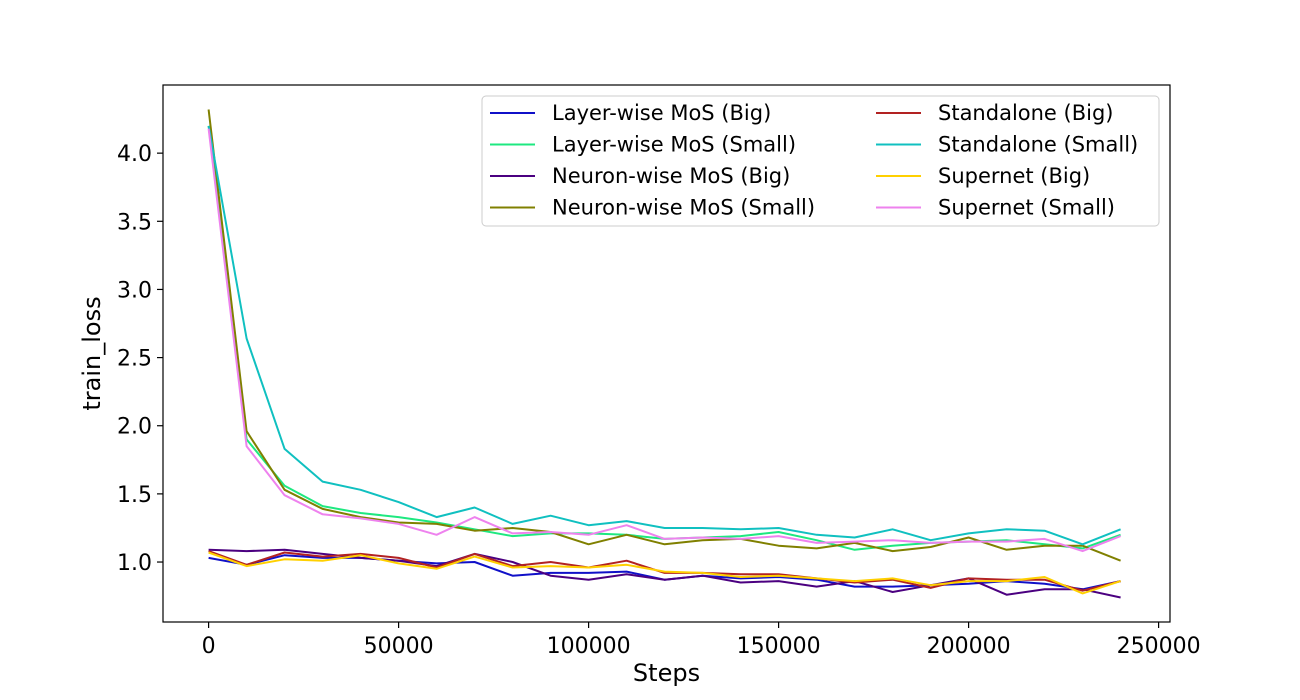  Describe the element at coordinates (1026, 208) in the screenshot. I see `legend-entry-supernet-small: Supernet (Small)` at that location.